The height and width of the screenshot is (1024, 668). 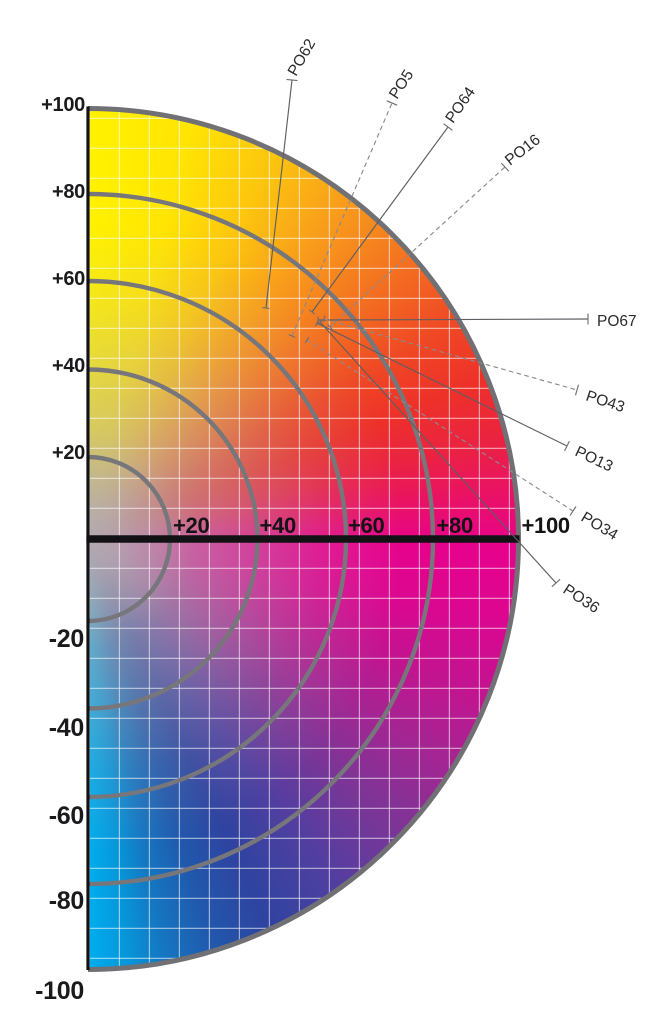 I want to click on a-tick-plus60: +60, so click(x=366, y=525).